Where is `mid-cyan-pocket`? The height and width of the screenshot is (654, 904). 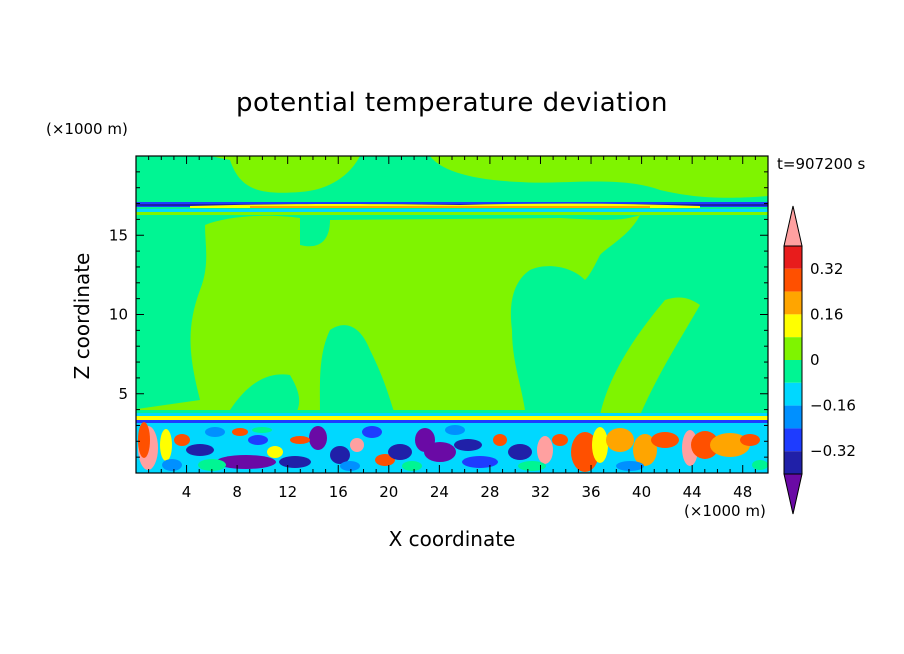
mid-cyan-pocket is located at coordinates (357, 370).